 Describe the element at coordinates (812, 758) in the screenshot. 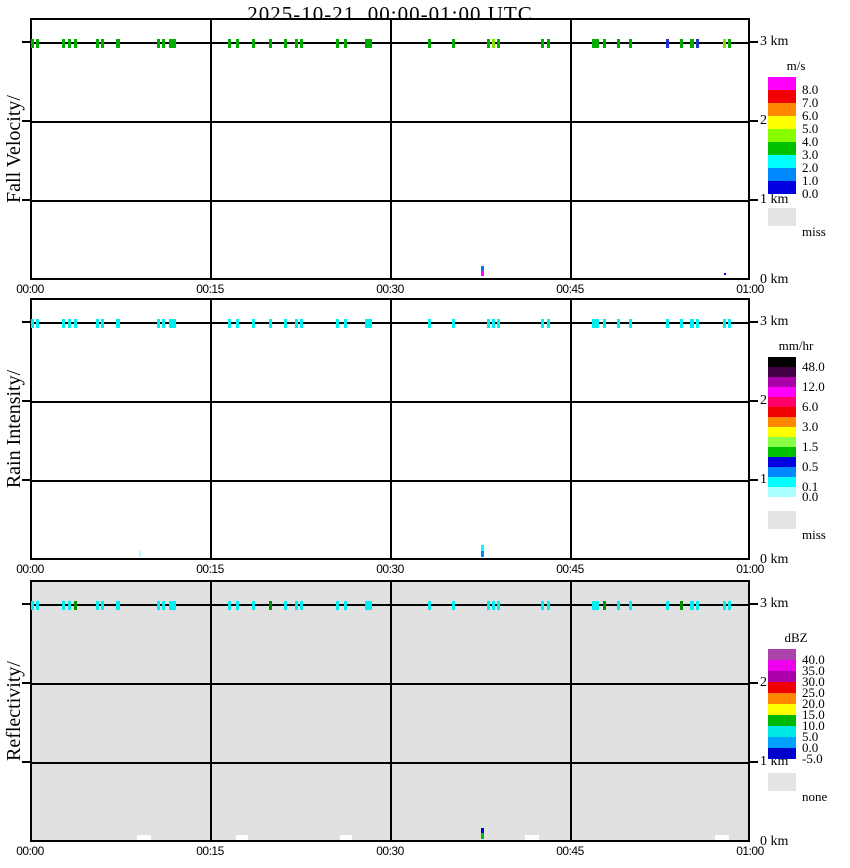

I see `colorbar-tick-label: -5.0` at that location.